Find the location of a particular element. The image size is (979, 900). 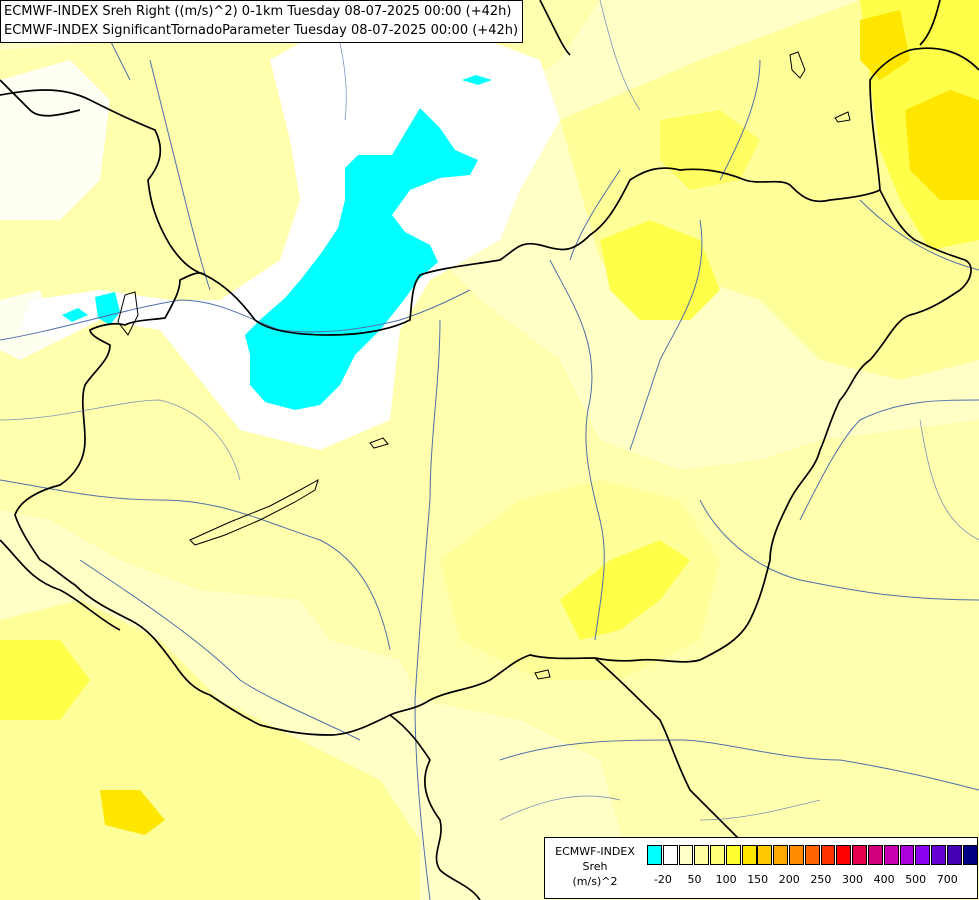

border-croatia is located at coordinates (435, 807).